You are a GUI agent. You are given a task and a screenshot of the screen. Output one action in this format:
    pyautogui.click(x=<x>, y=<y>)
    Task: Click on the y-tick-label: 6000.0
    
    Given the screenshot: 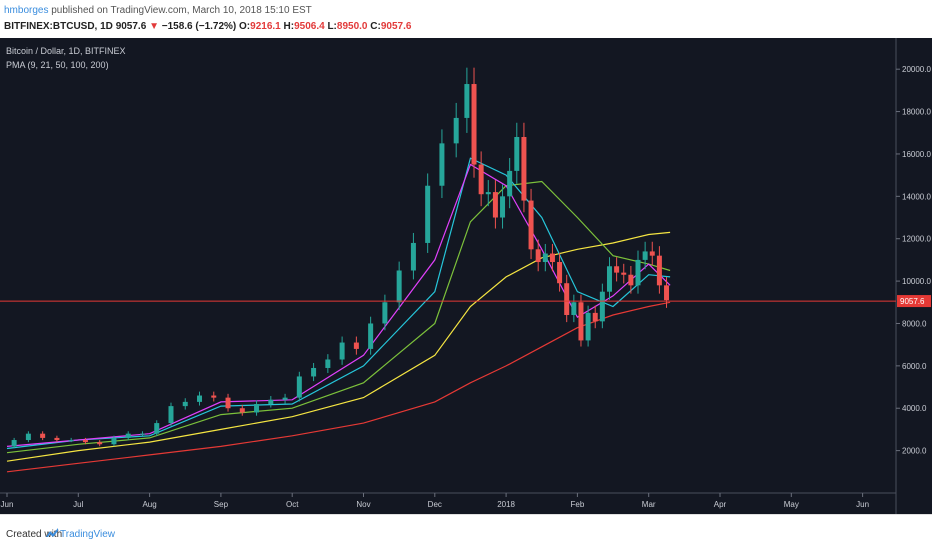 What is the action you would take?
    pyautogui.click(x=914, y=366)
    